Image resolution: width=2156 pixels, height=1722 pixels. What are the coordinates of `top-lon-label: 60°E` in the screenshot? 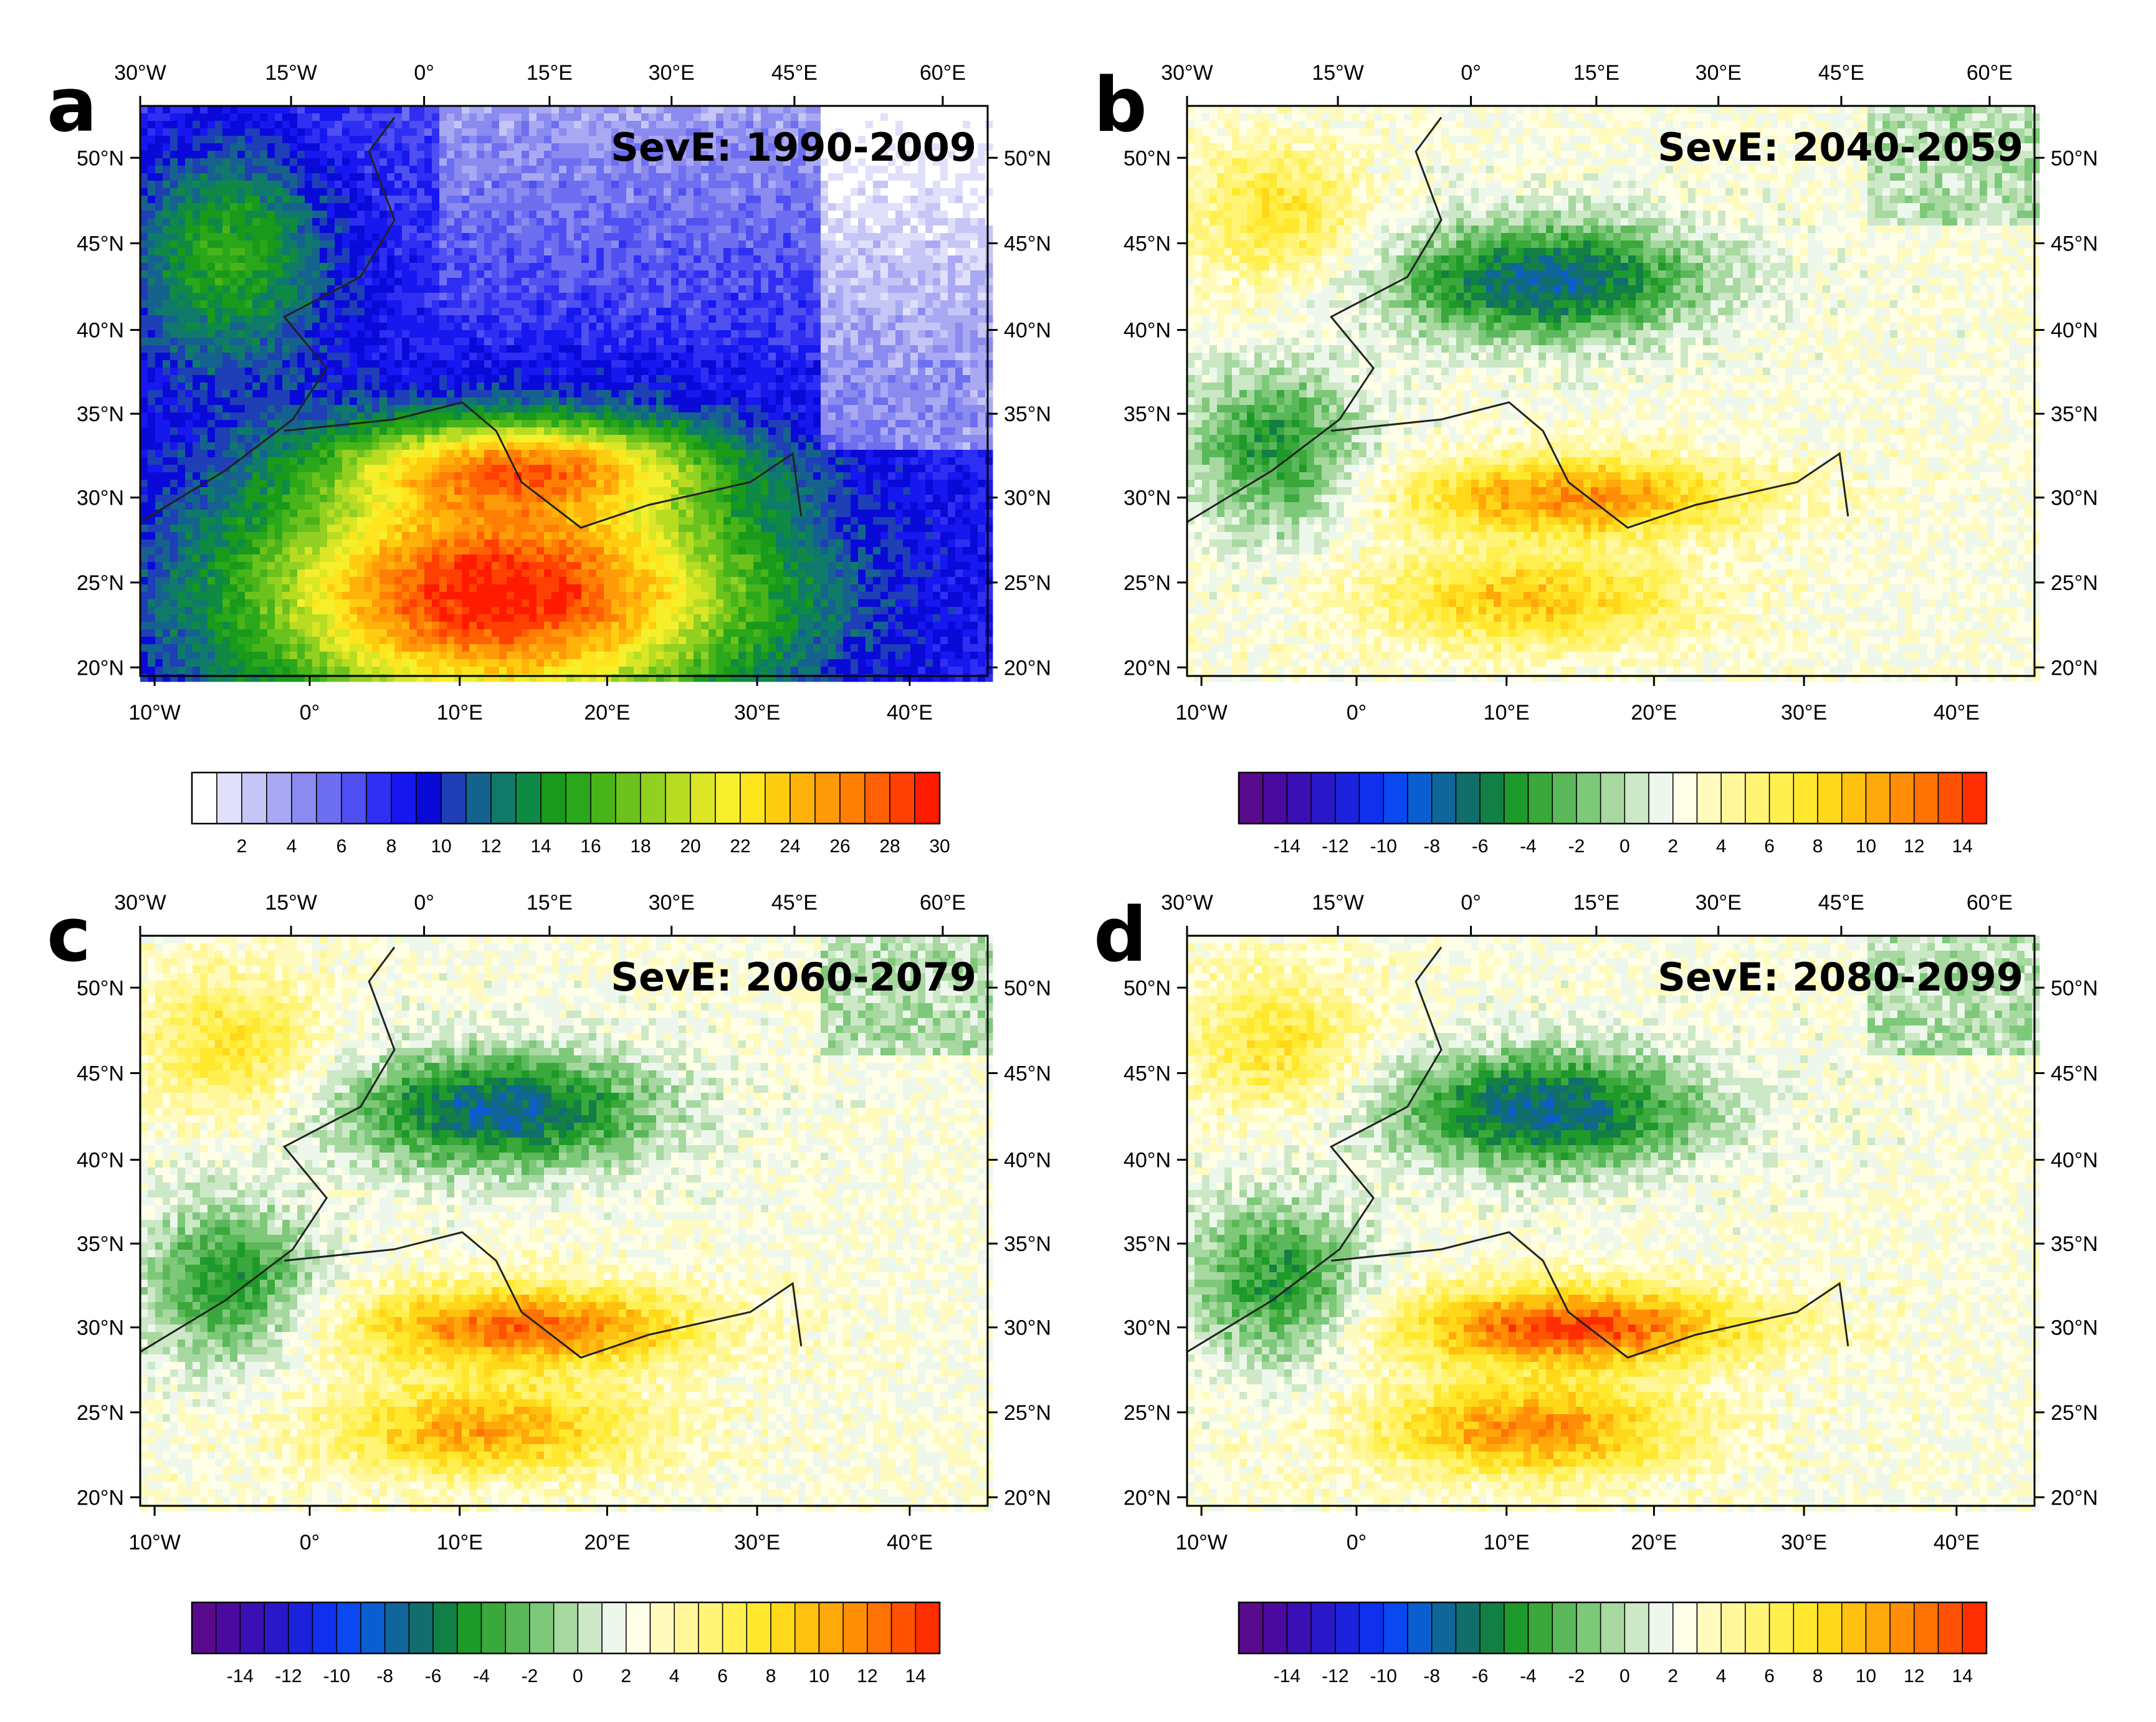 It's located at (943, 903).